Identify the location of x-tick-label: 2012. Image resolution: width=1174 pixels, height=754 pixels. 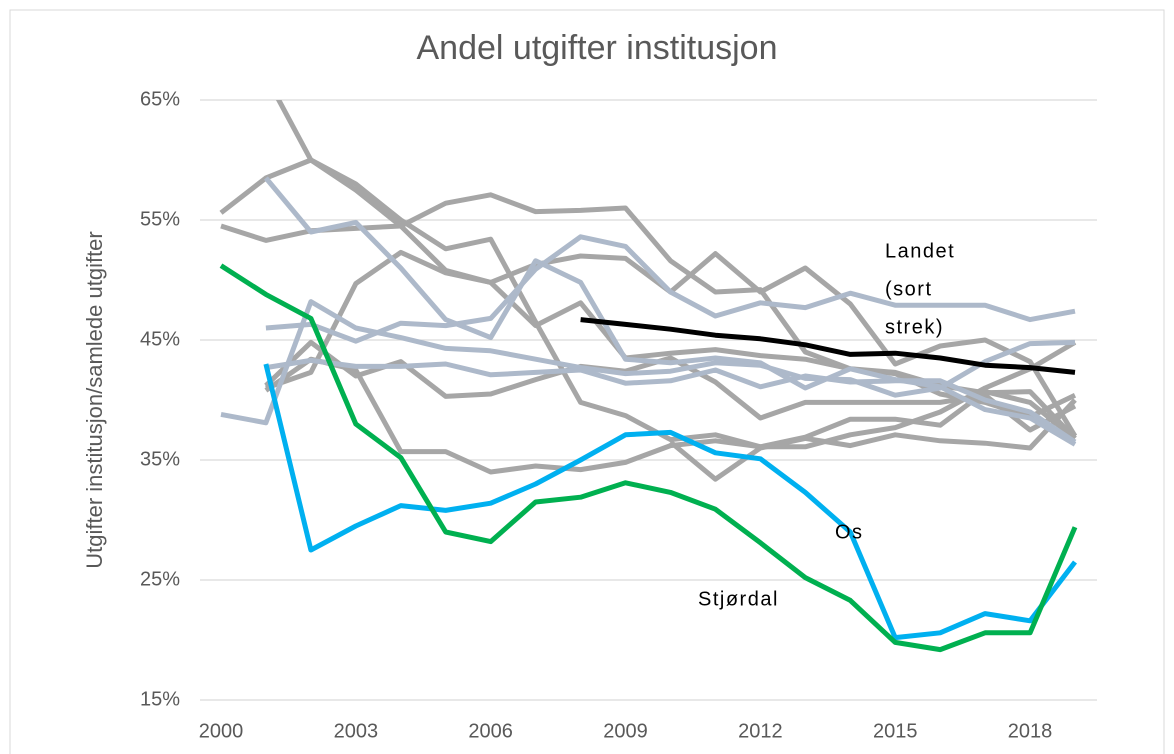
(760, 731).